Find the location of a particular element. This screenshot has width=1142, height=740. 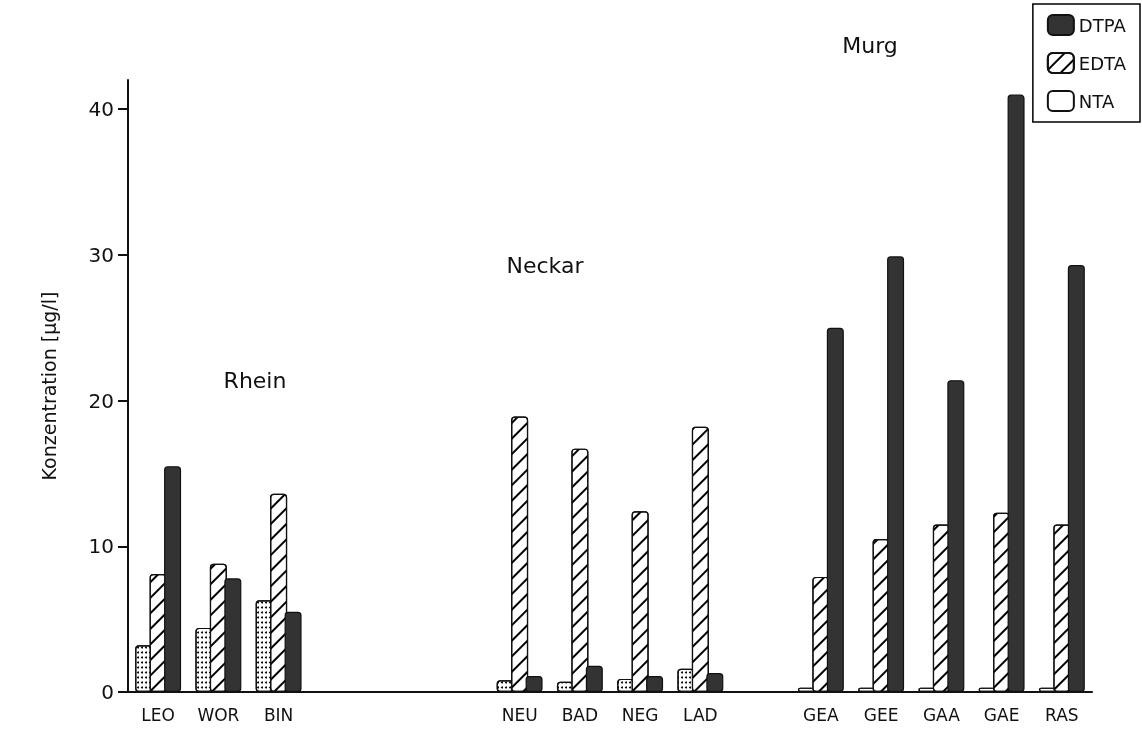

x-tick-label: RAS is located at coordinates (1062, 714).